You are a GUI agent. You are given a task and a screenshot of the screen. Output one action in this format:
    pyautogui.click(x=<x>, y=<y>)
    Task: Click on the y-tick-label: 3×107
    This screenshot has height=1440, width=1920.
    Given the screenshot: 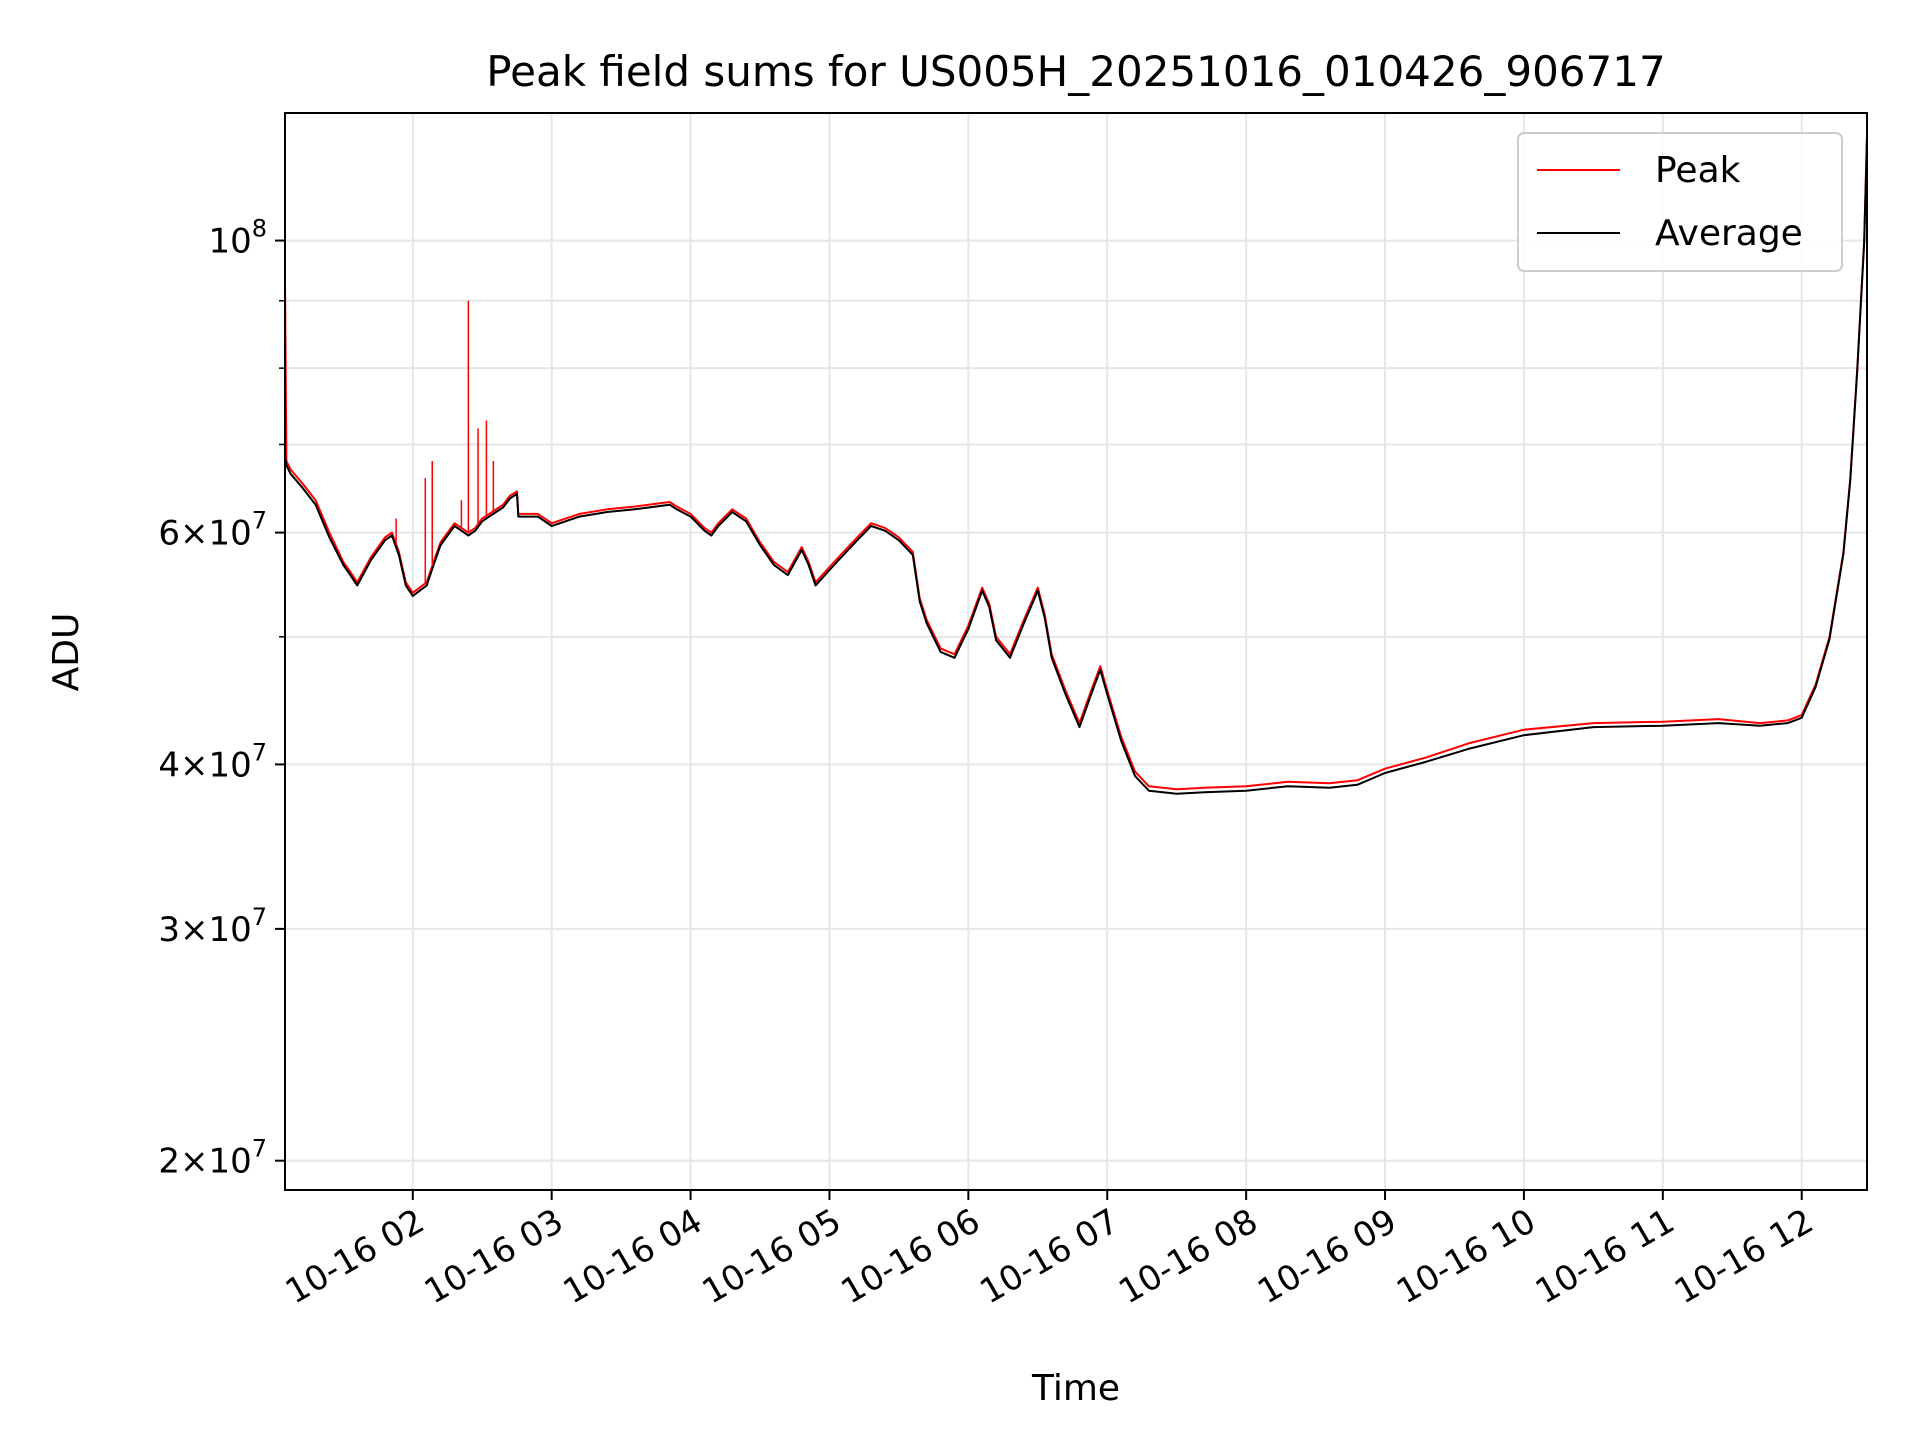 What is the action you would take?
    pyautogui.click(x=212, y=926)
    